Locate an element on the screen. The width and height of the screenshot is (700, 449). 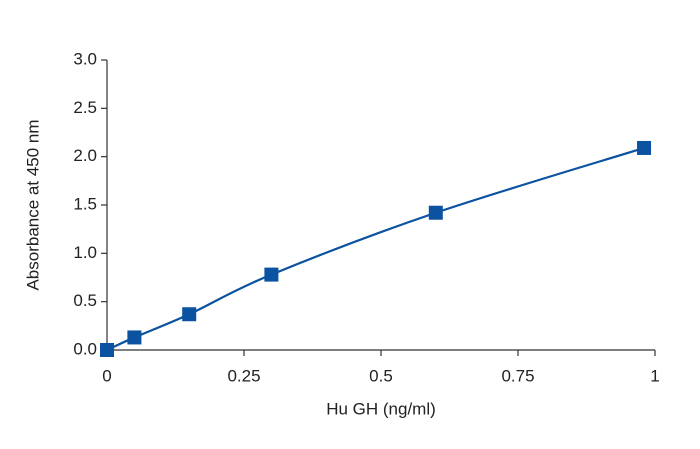
y-tick-label: 0.5 is located at coordinates (85, 300).